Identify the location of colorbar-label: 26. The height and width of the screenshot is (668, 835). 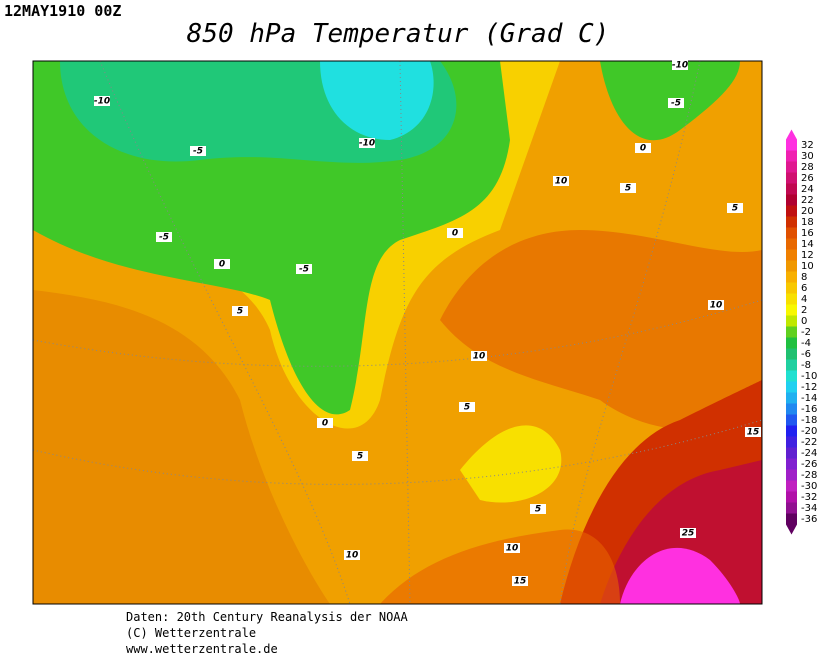
(807, 178).